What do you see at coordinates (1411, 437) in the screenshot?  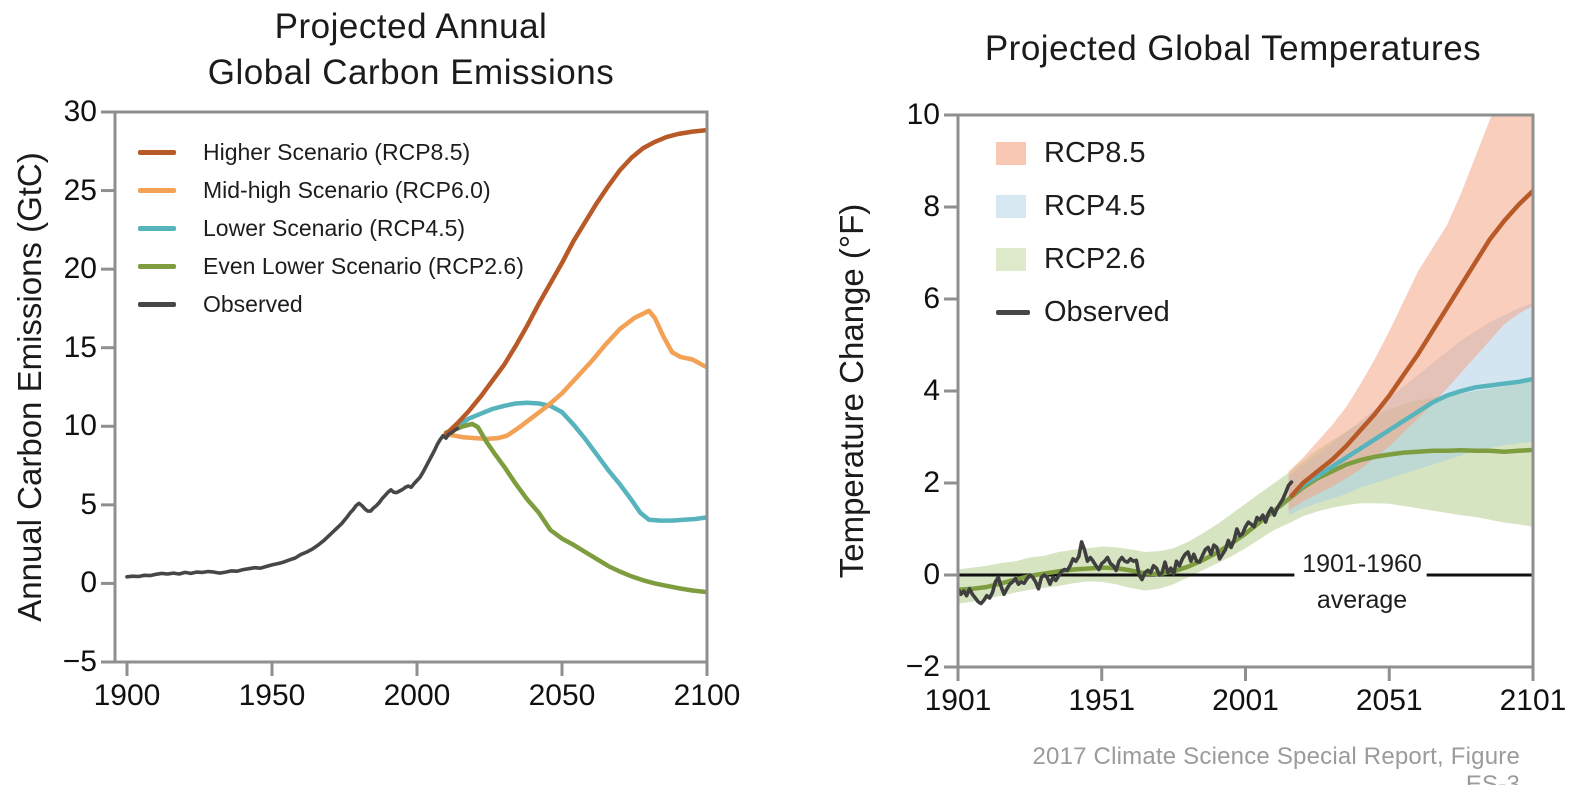 I see `series-line-RCP4.5` at bounding box center [1411, 437].